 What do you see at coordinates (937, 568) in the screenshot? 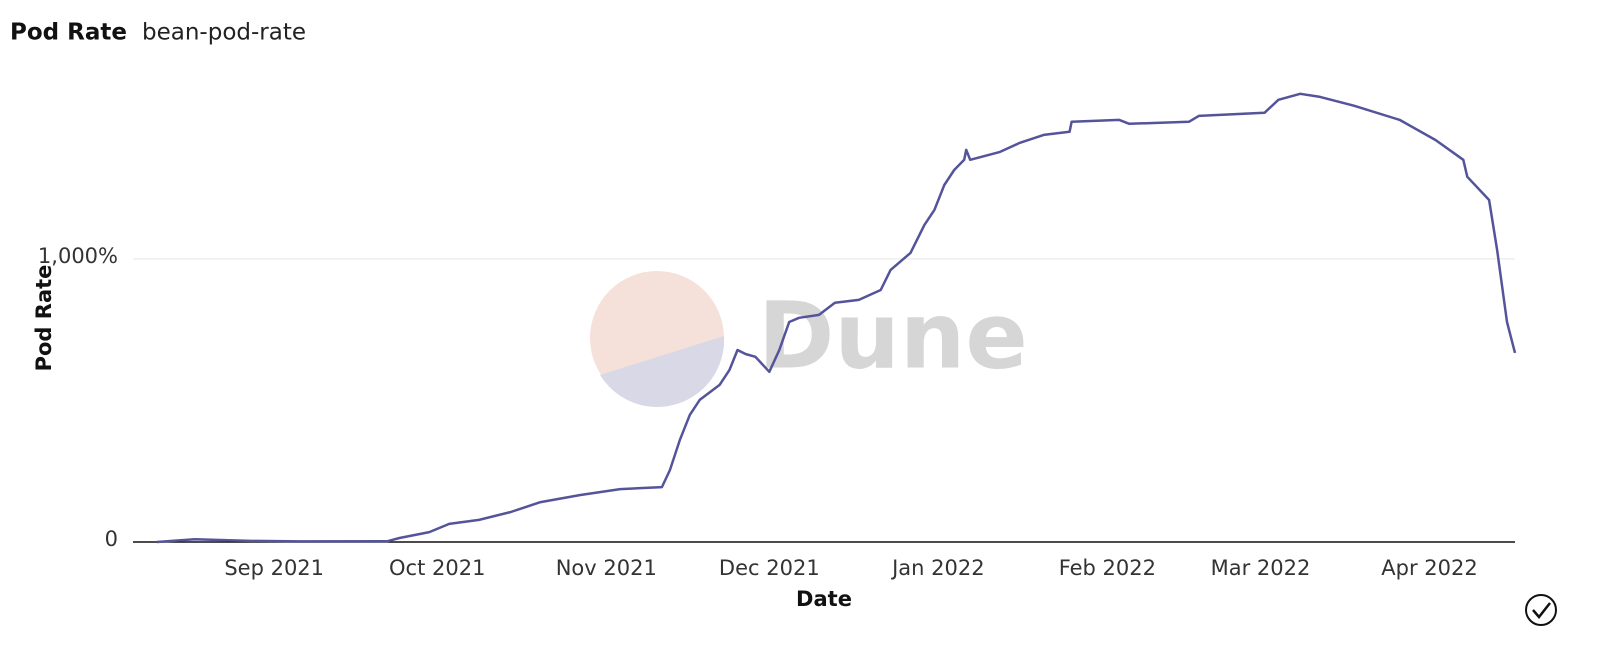
I see `x-tick-label: Jan 2022` at bounding box center [937, 568].